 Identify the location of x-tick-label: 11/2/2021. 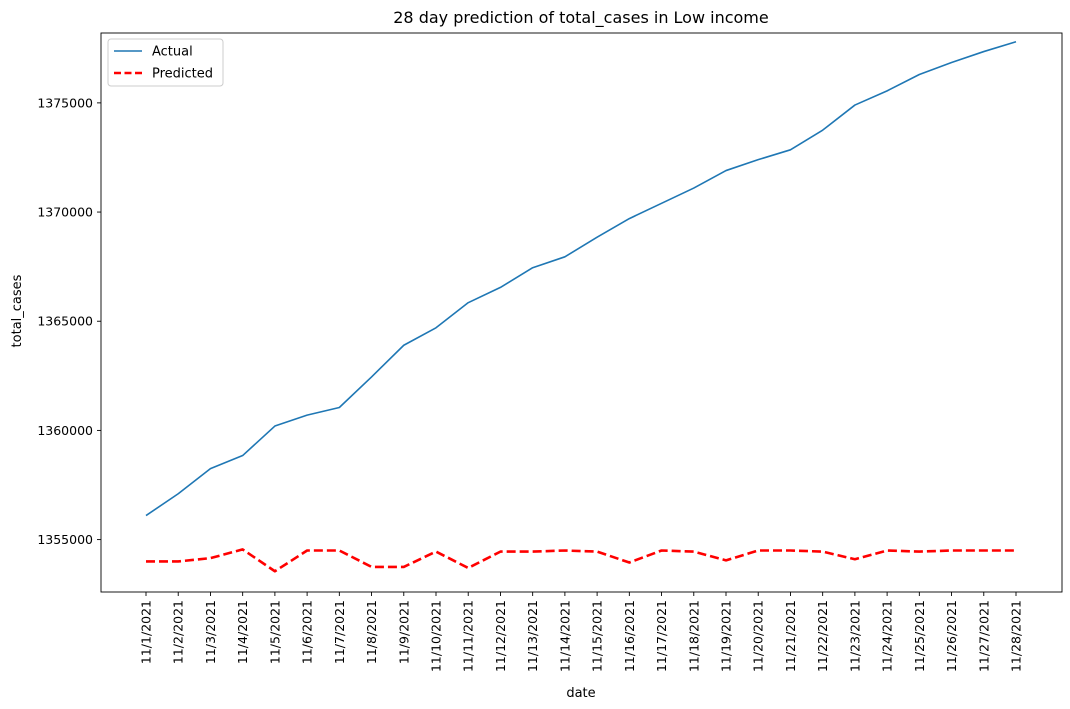
(178, 632).